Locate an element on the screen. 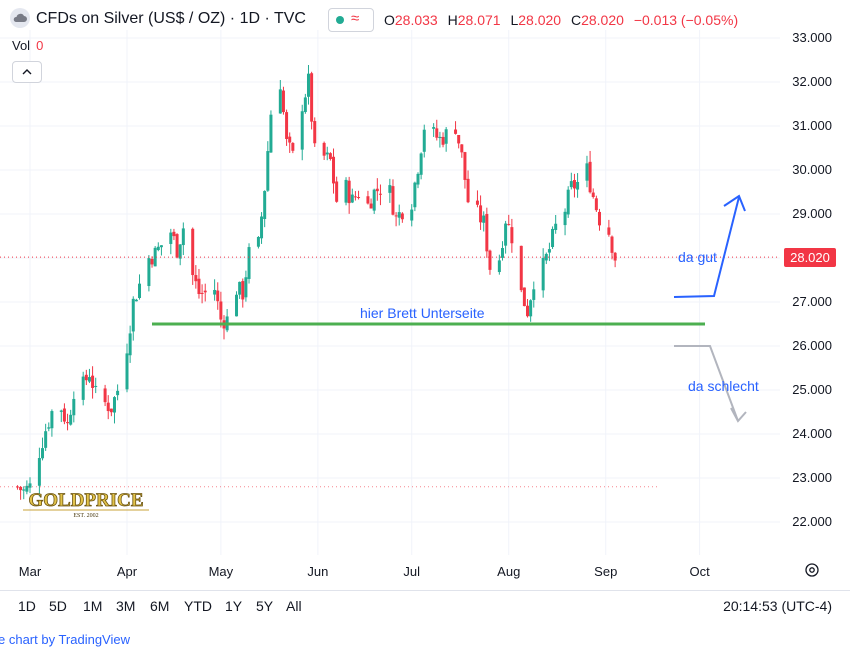  y-tick-label: 24.000 is located at coordinates (812, 433).